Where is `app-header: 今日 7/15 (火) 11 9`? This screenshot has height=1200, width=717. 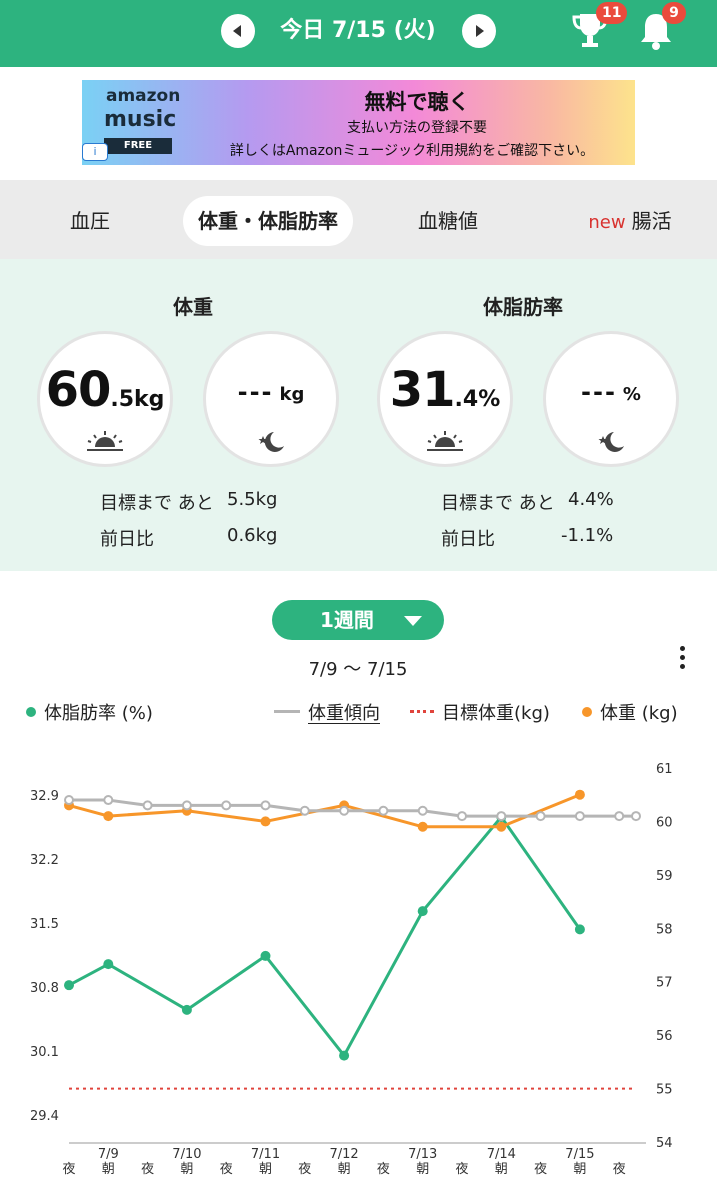
app-header: 今日 7/15 (火) 11 9 is located at coordinates (358, 33).